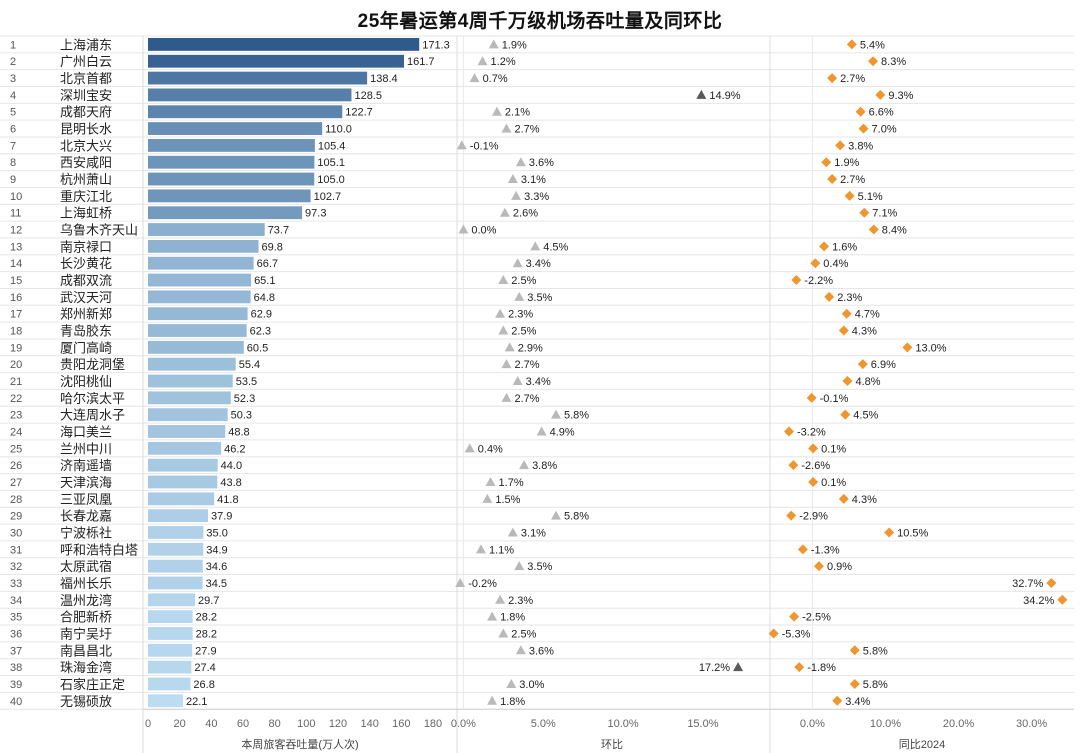 The width and height of the screenshot is (1080, 753). What do you see at coordinates (835, 264) in the screenshot?
I see `yoy-value-label: 0.4%` at bounding box center [835, 264].